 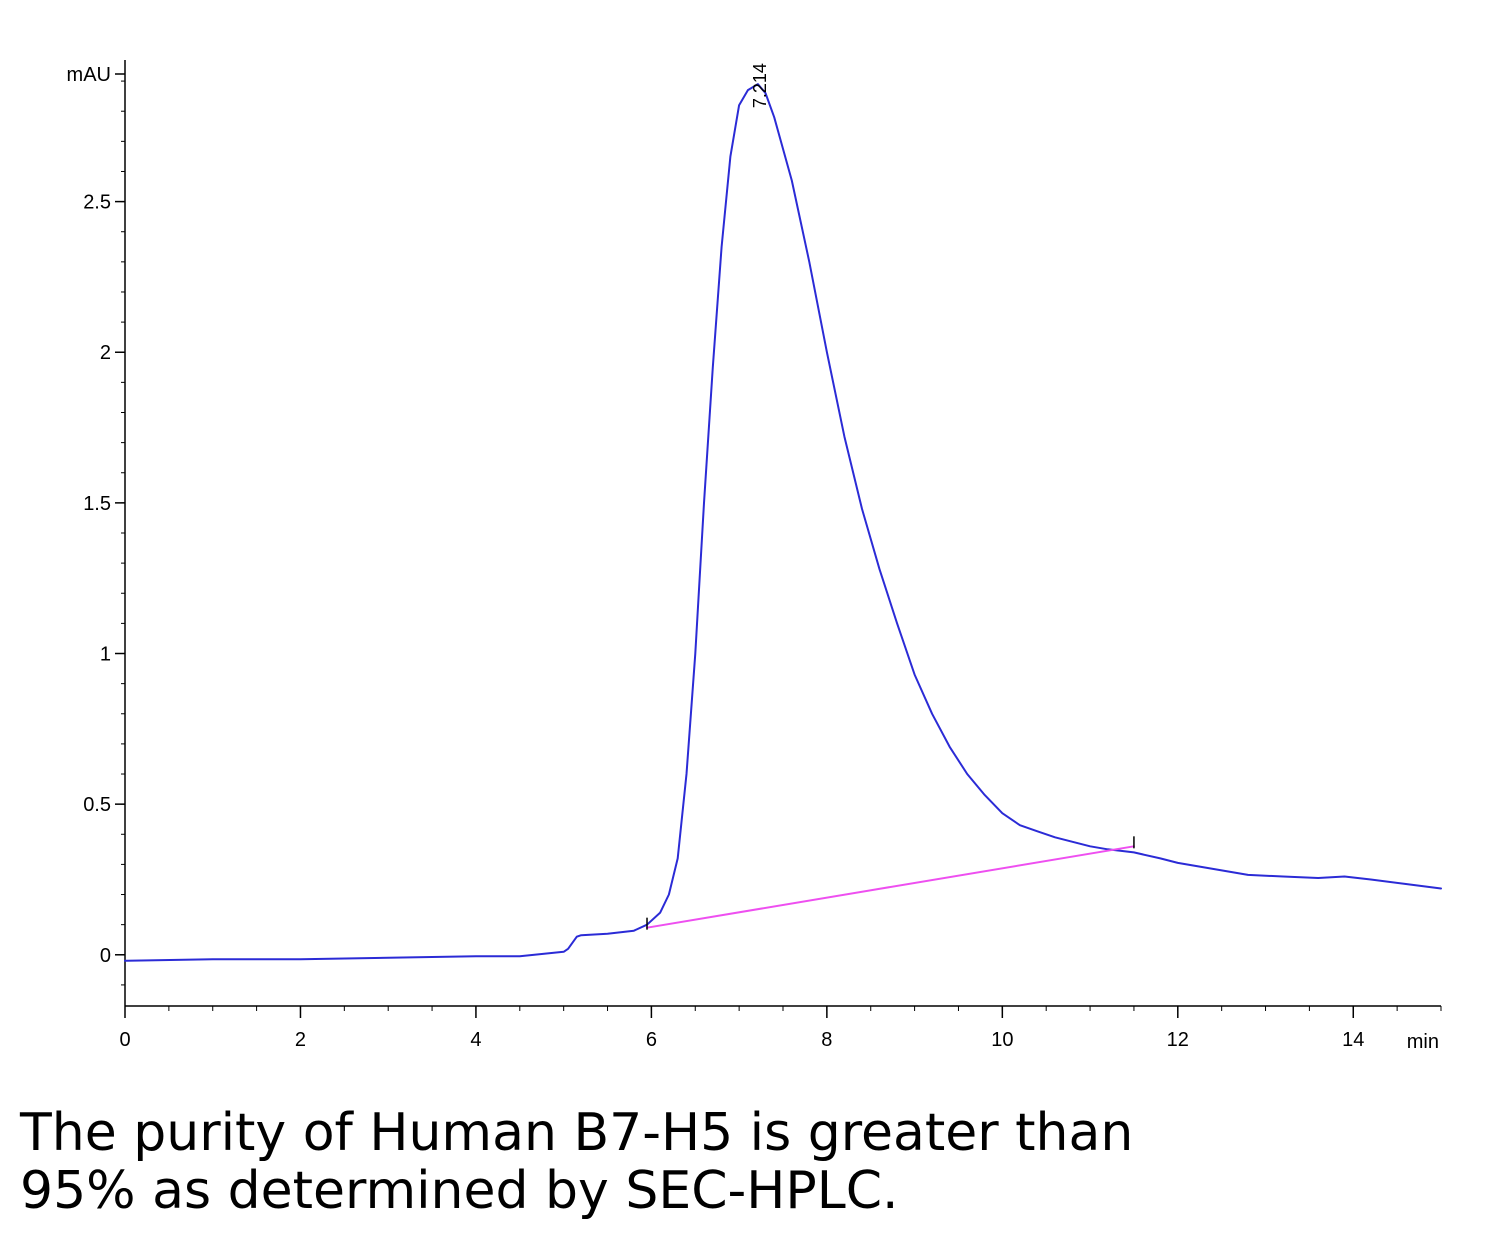 I want to click on y-axis-label: mAU, so click(x=89, y=75).